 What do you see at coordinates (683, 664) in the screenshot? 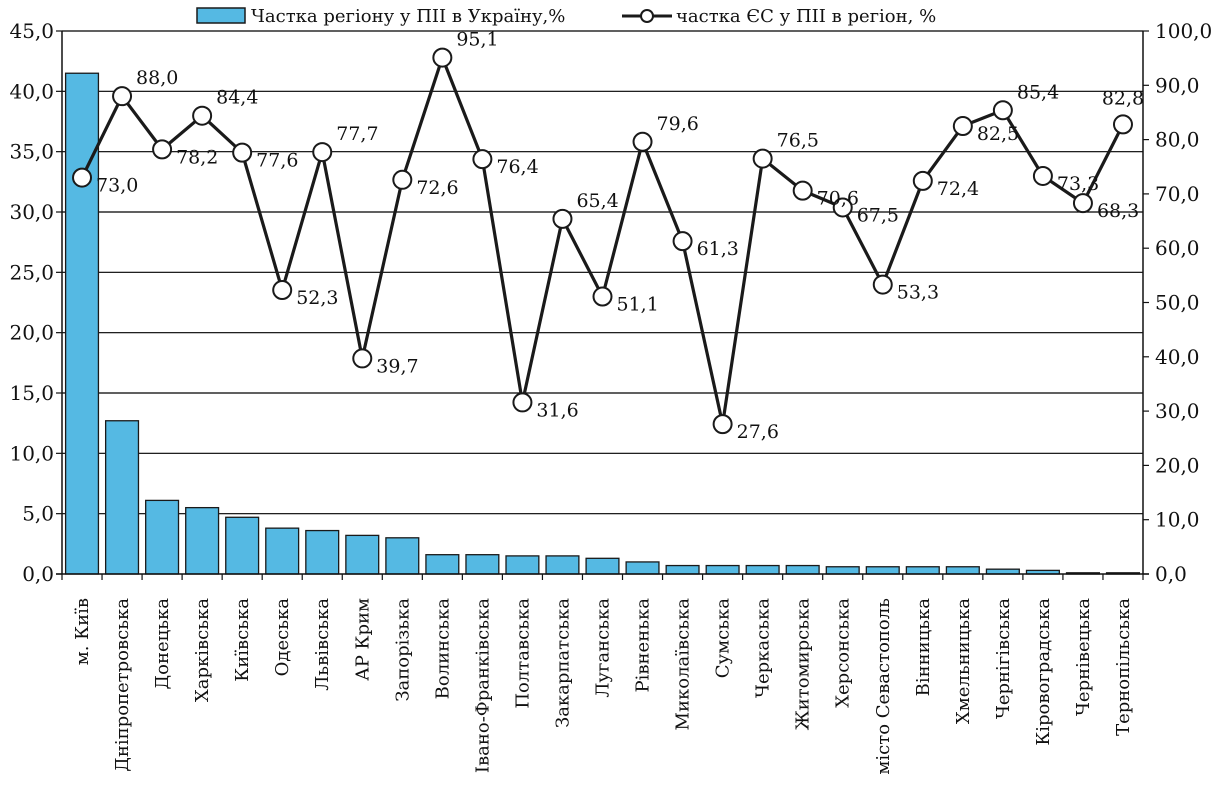
I see `category-label: Миколаївська` at bounding box center [683, 664].